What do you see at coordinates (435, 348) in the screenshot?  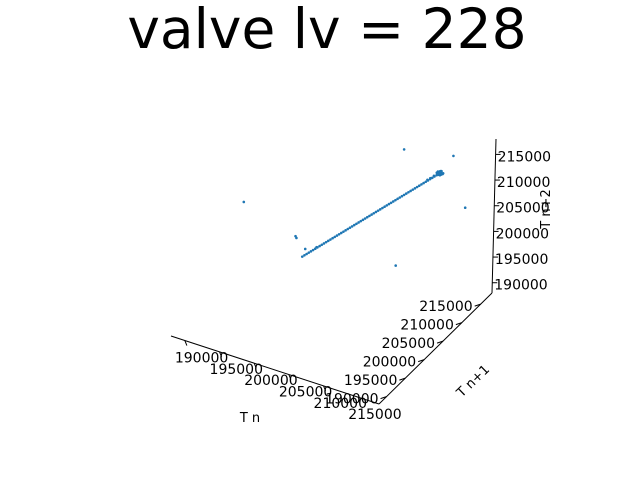 I see `y-axis-line` at bounding box center [435, 348].